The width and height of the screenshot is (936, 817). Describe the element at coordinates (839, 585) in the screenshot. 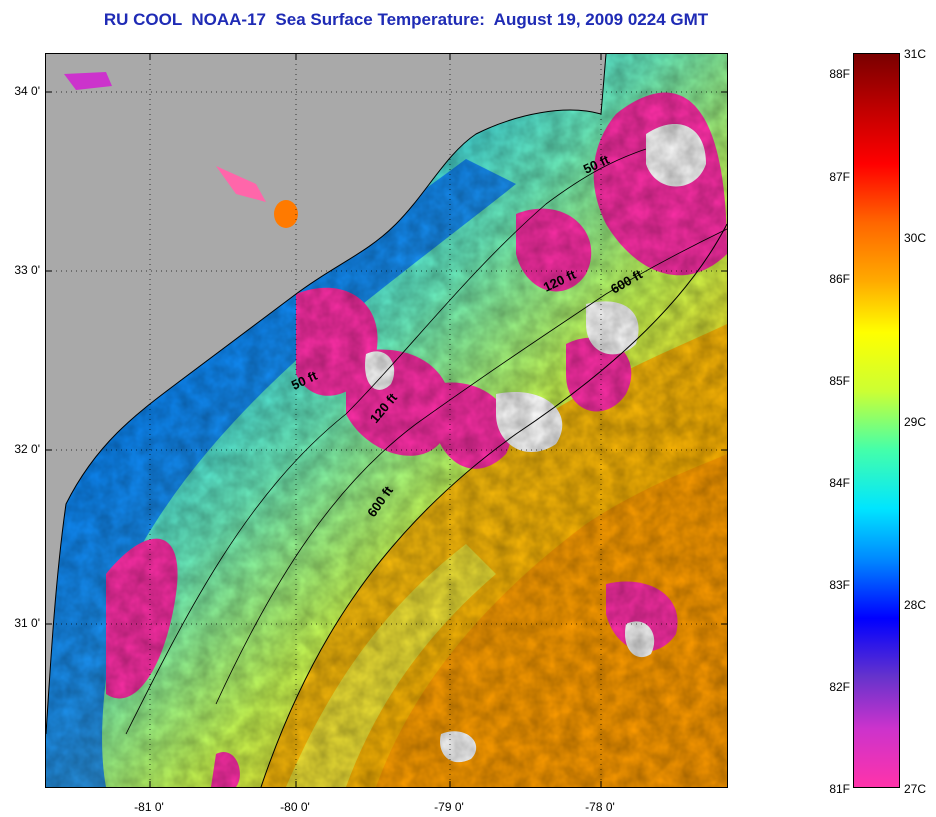

I see `colorbar-label-83f: 83F` at that location.